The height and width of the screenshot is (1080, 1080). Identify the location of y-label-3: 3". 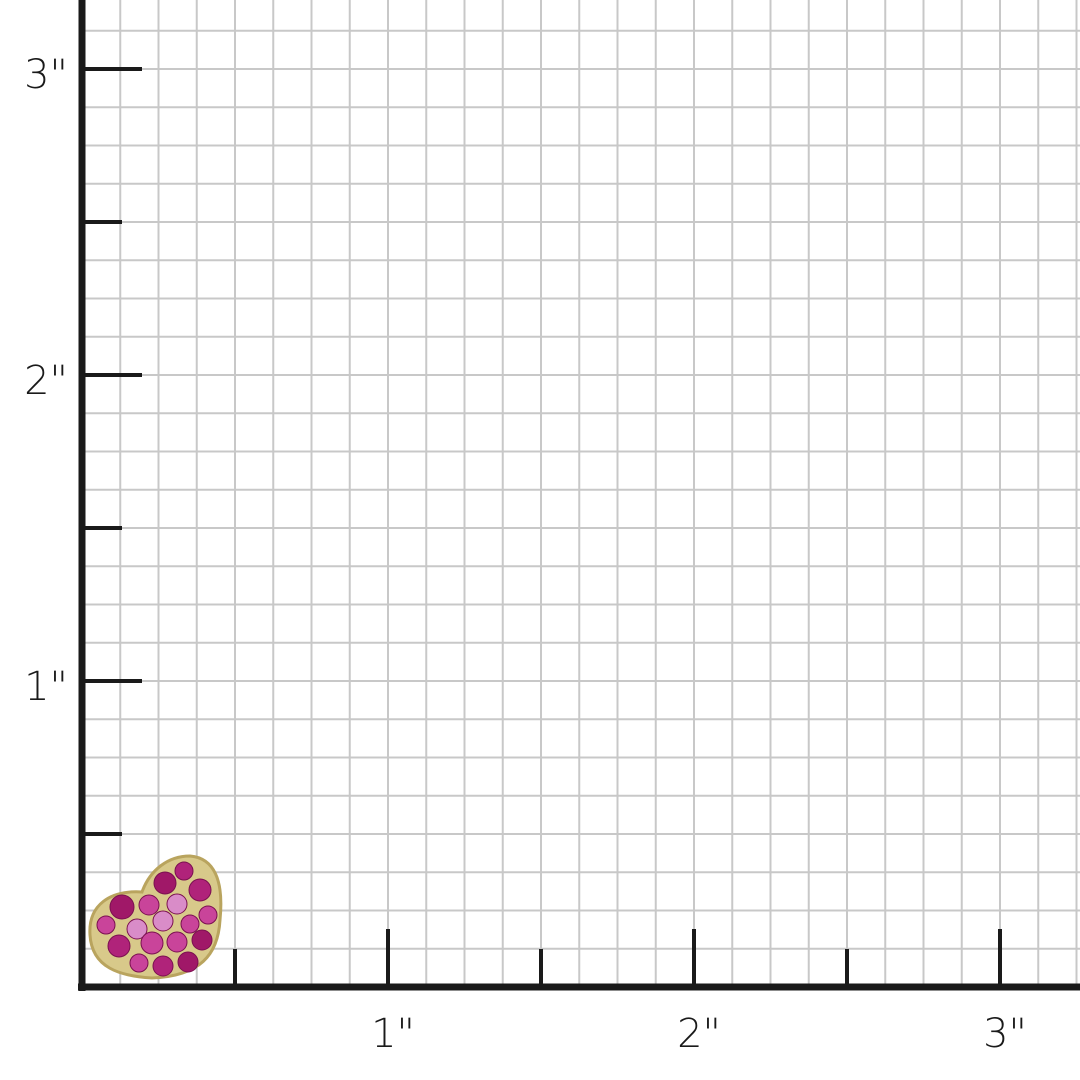
(46, 75).